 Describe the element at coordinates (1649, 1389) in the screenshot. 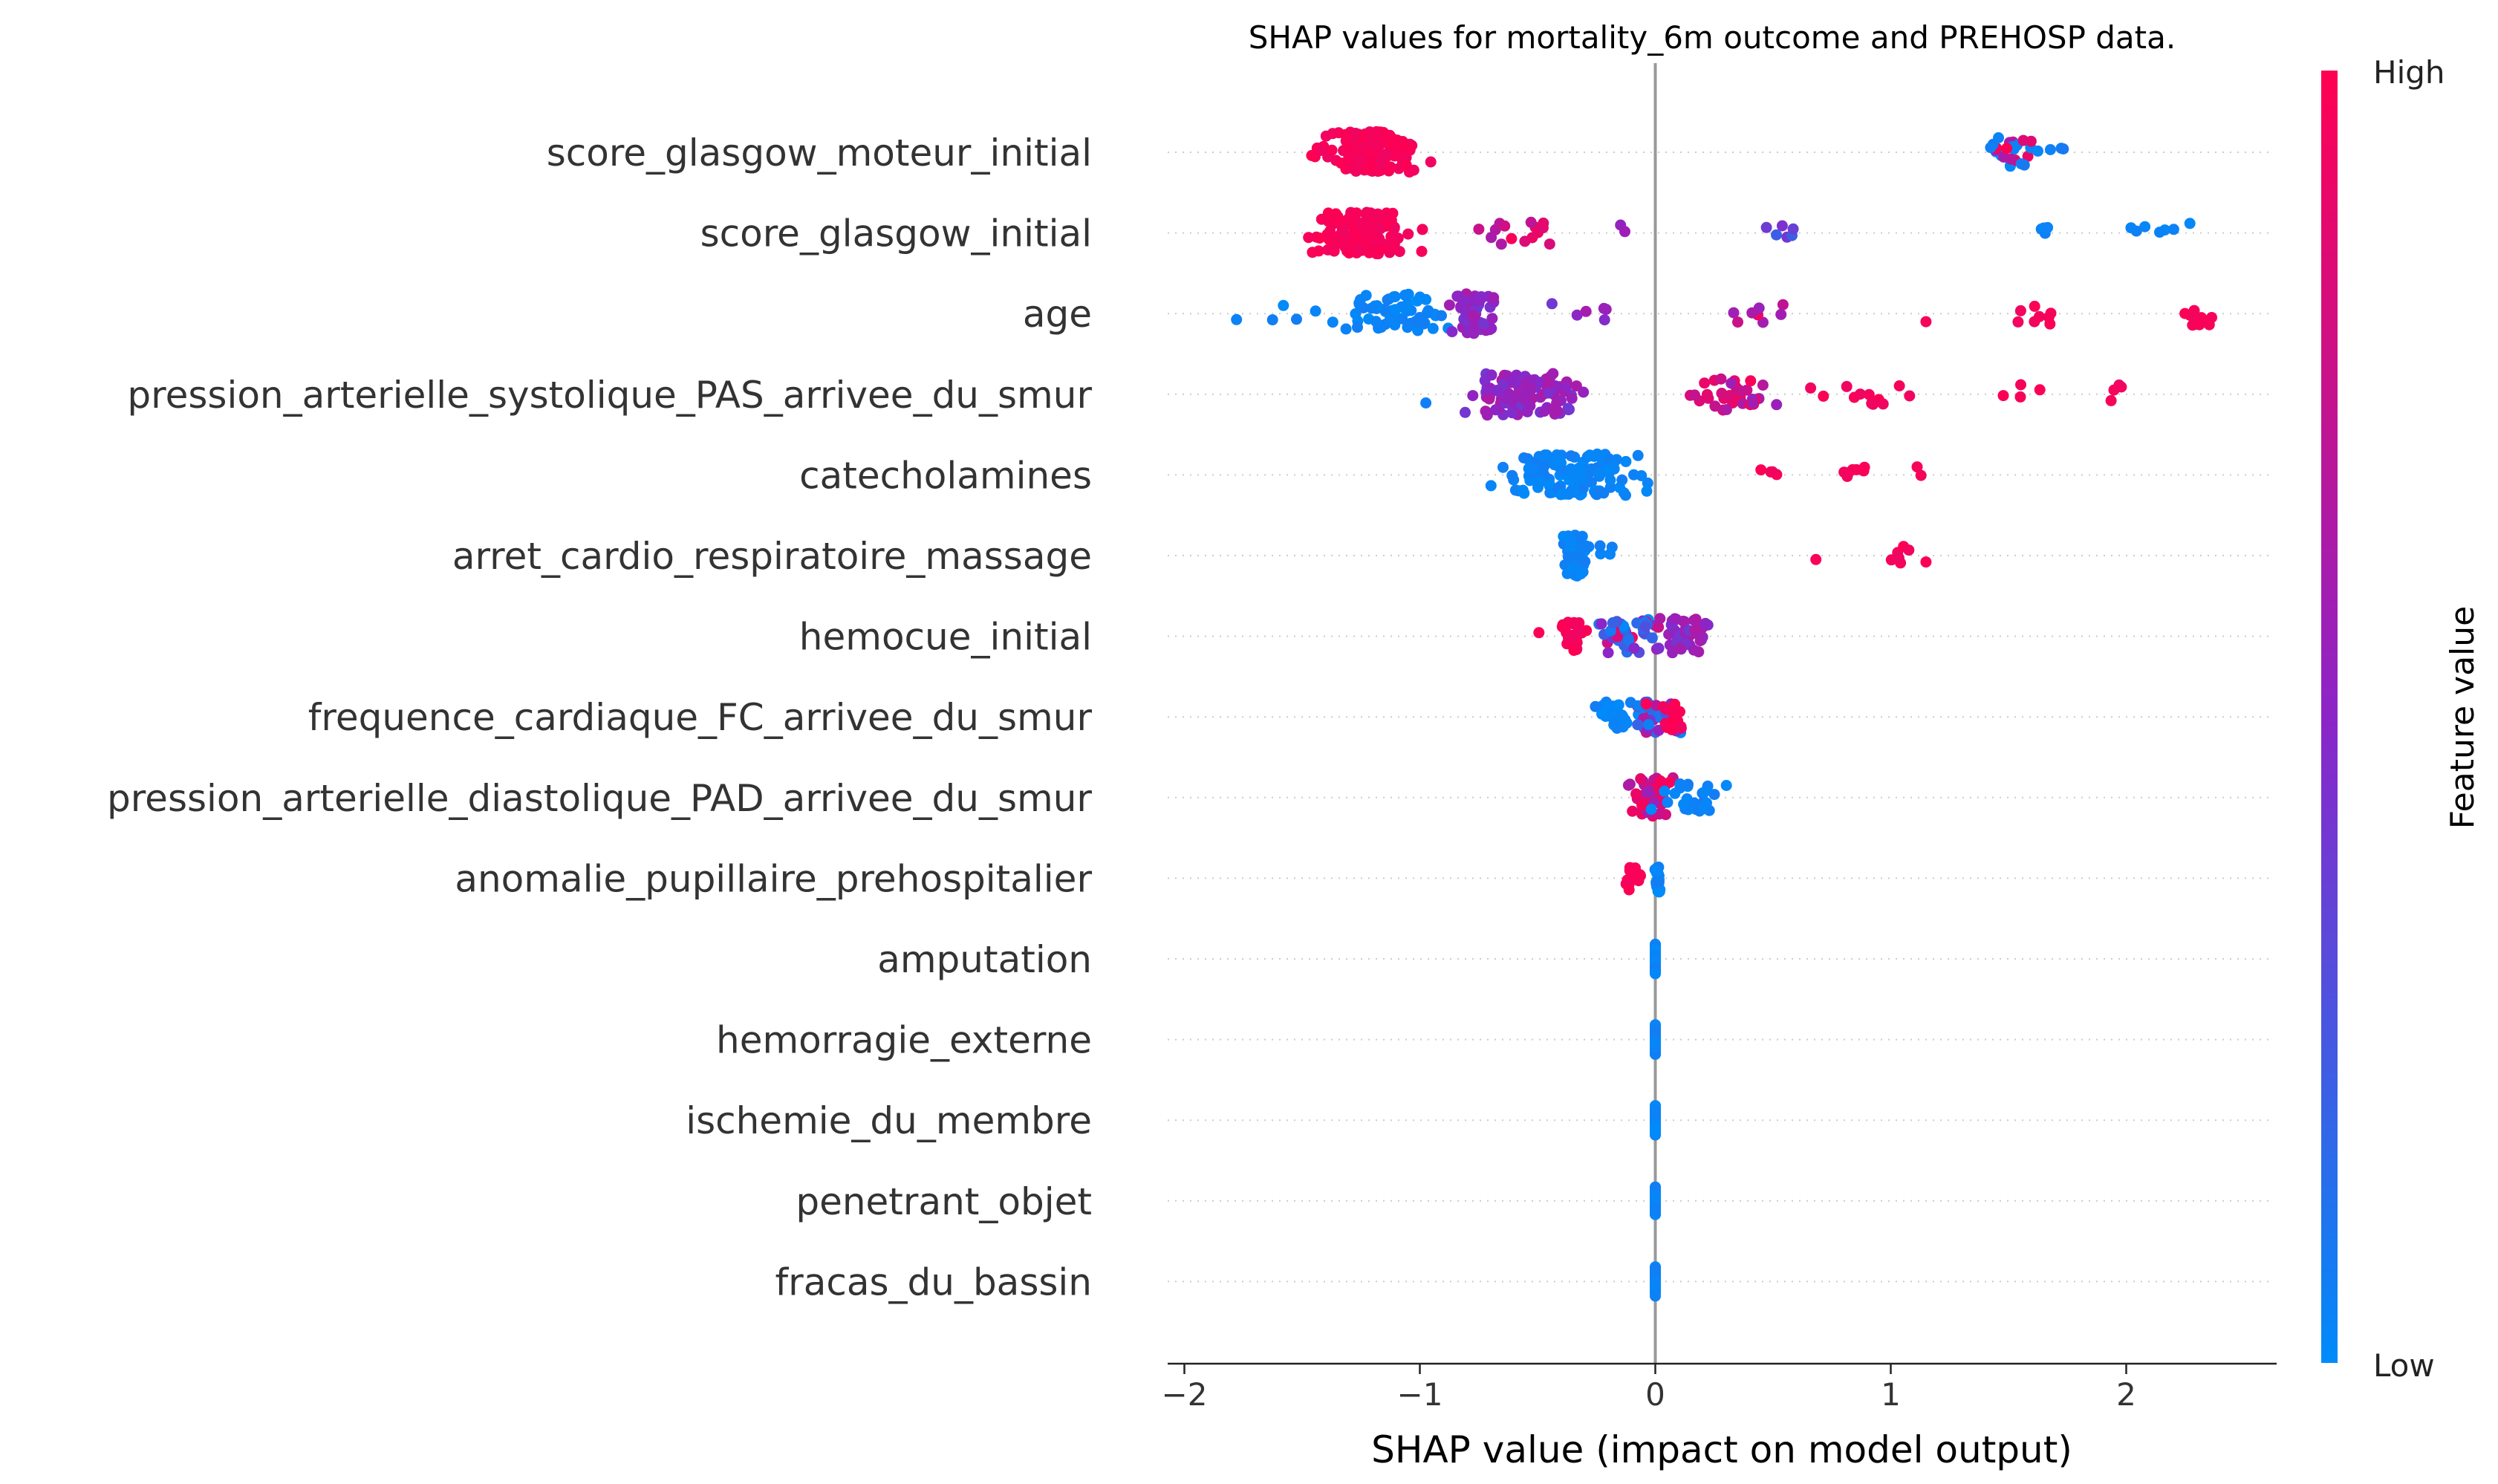

I see `x-axis-ticks: −2 −1 0 1 2` at that location.